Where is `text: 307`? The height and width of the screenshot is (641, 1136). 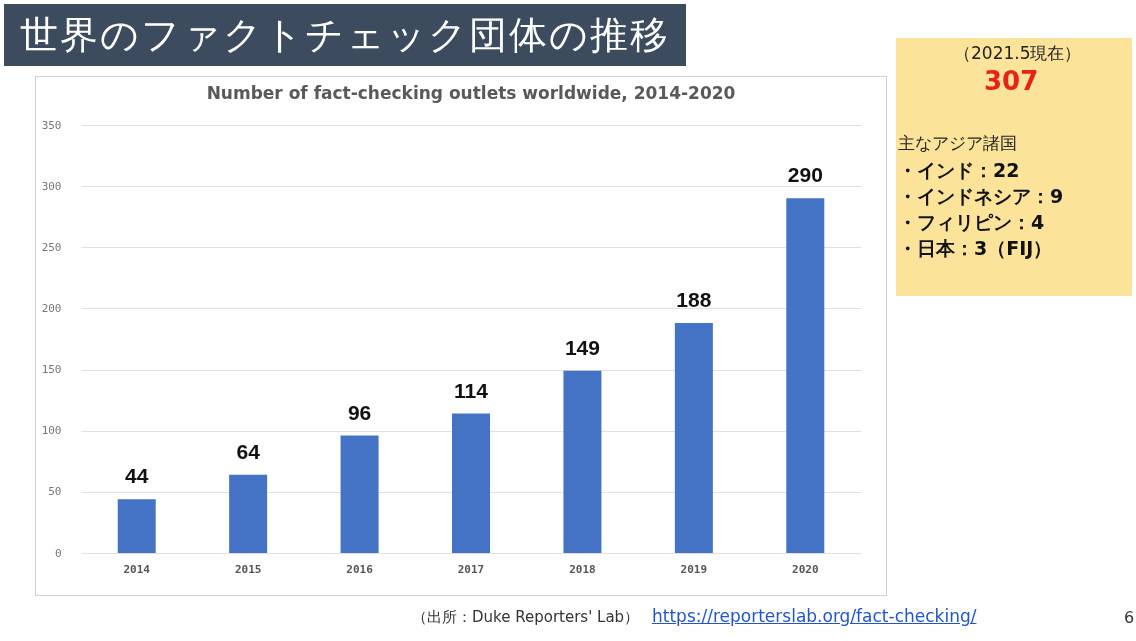 text: 307 is located at coordinates (1011, 81).